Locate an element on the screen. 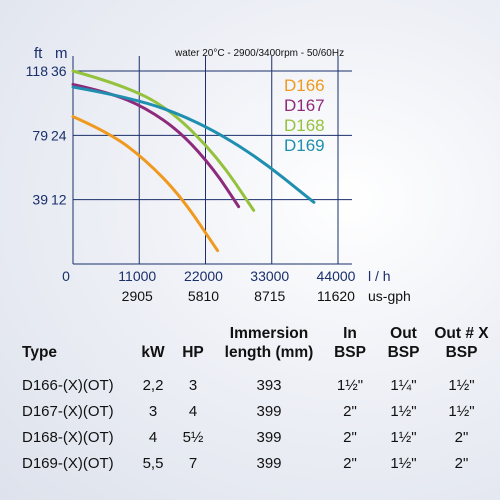 This screenshot has width=500, height=500. legend-d169: D169 is located at coordinates (304, 145).